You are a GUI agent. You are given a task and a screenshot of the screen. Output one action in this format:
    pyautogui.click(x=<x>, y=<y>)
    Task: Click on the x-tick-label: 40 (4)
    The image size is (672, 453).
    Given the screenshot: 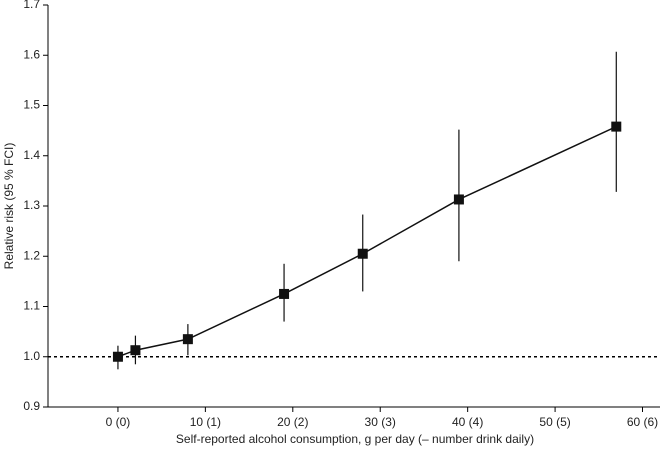 What is the action you would take?
    pyautogui.click(x=467, y=422)
    